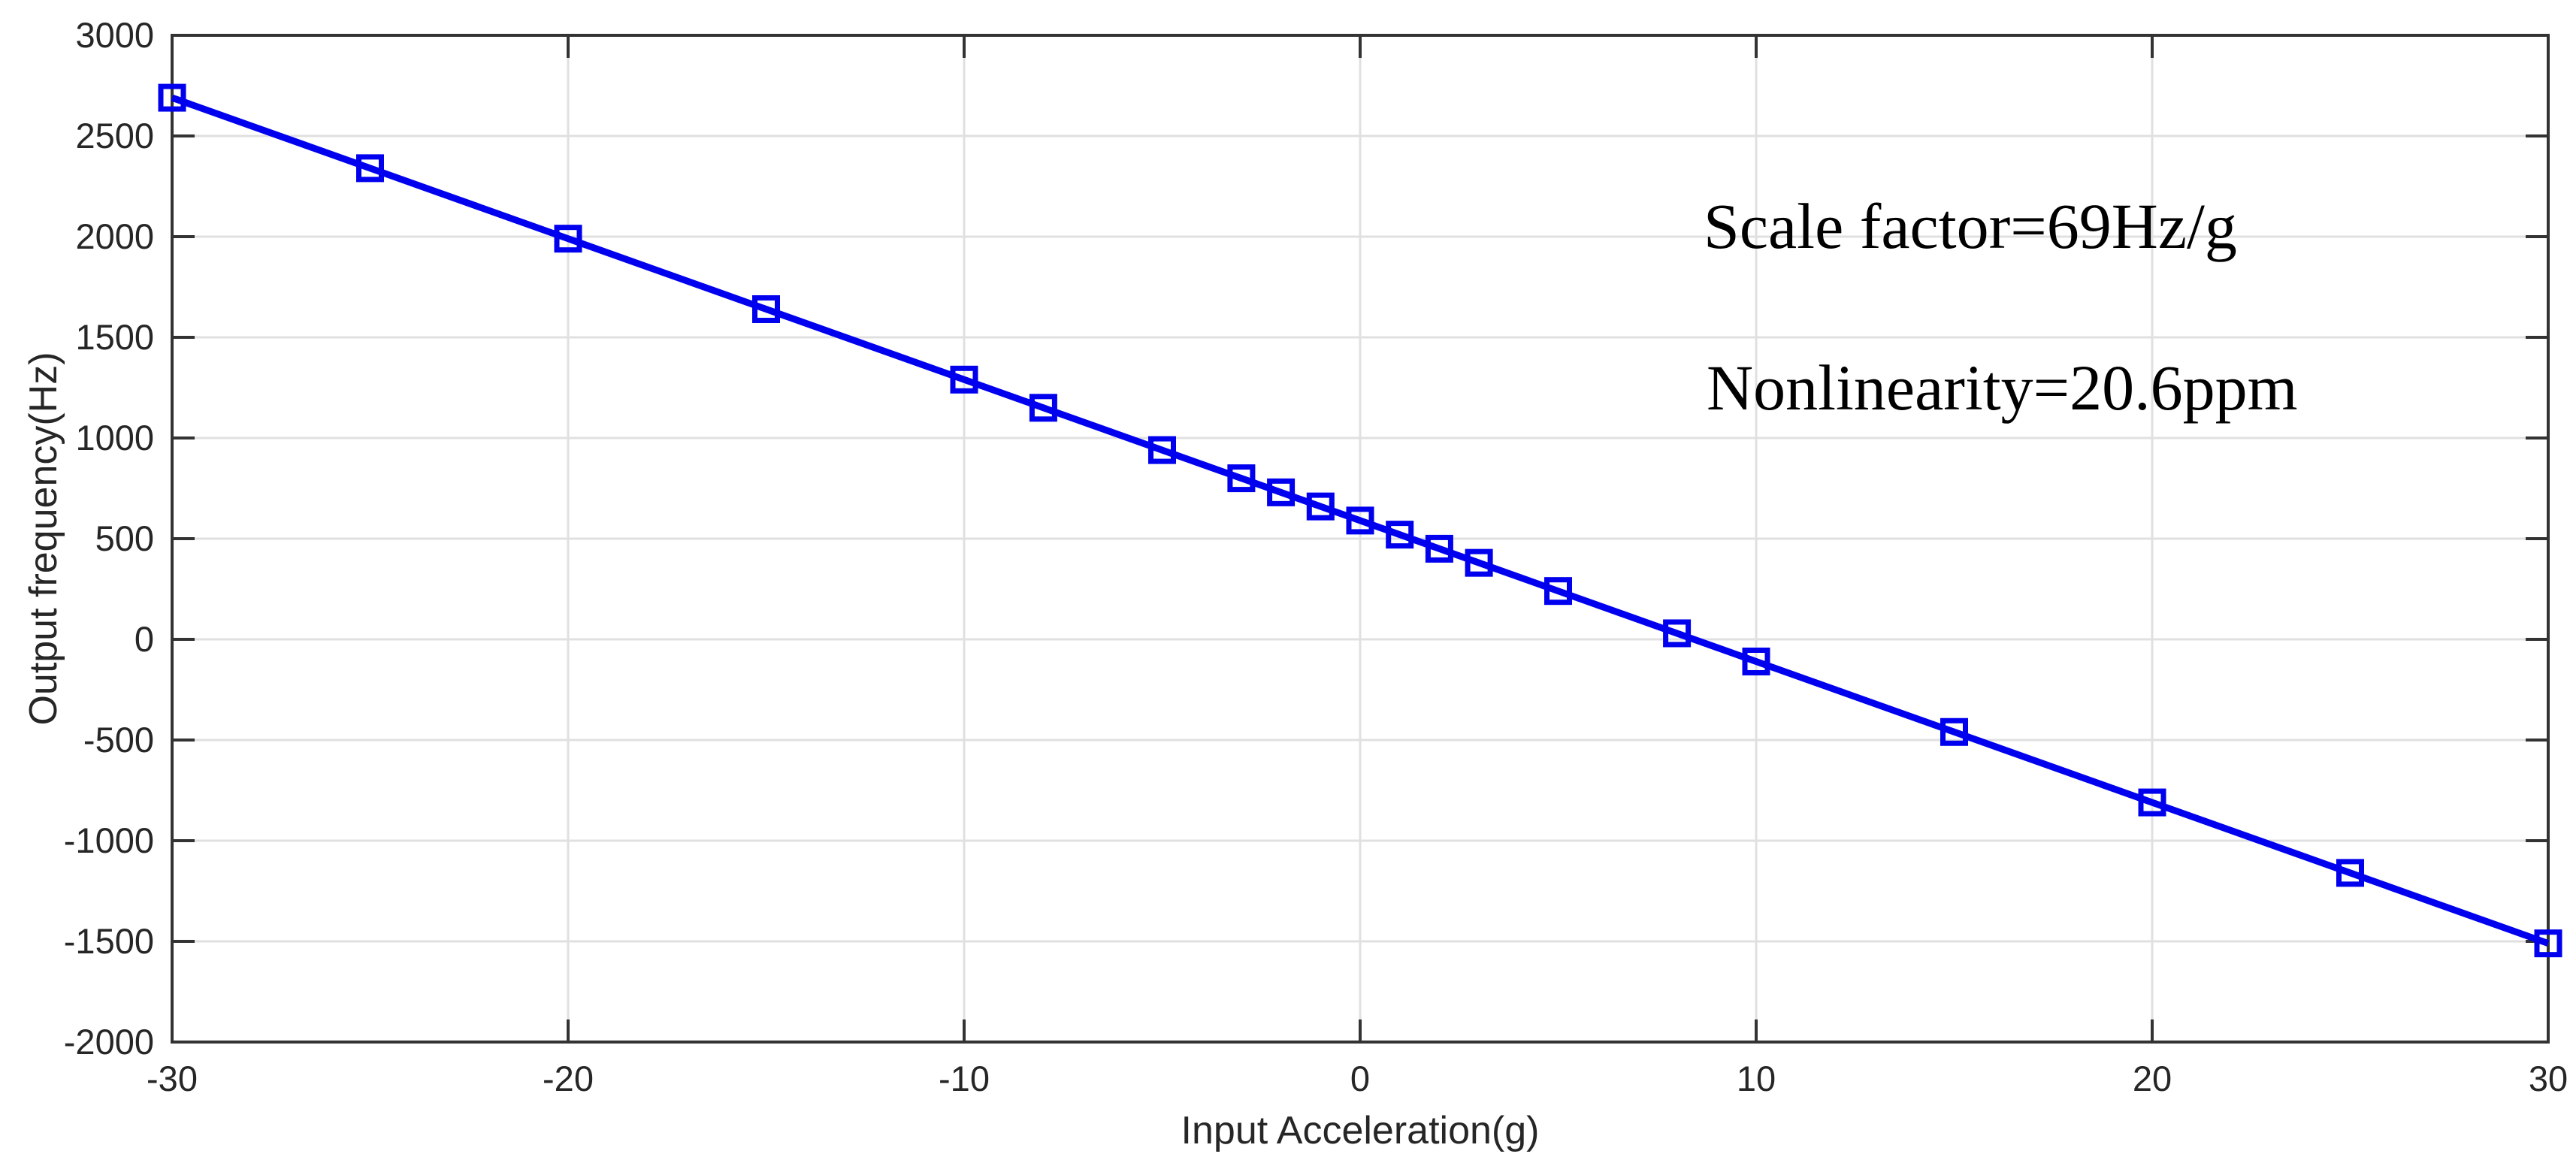  I want to click on x-tick-label: 20, so click(2152, 1078).